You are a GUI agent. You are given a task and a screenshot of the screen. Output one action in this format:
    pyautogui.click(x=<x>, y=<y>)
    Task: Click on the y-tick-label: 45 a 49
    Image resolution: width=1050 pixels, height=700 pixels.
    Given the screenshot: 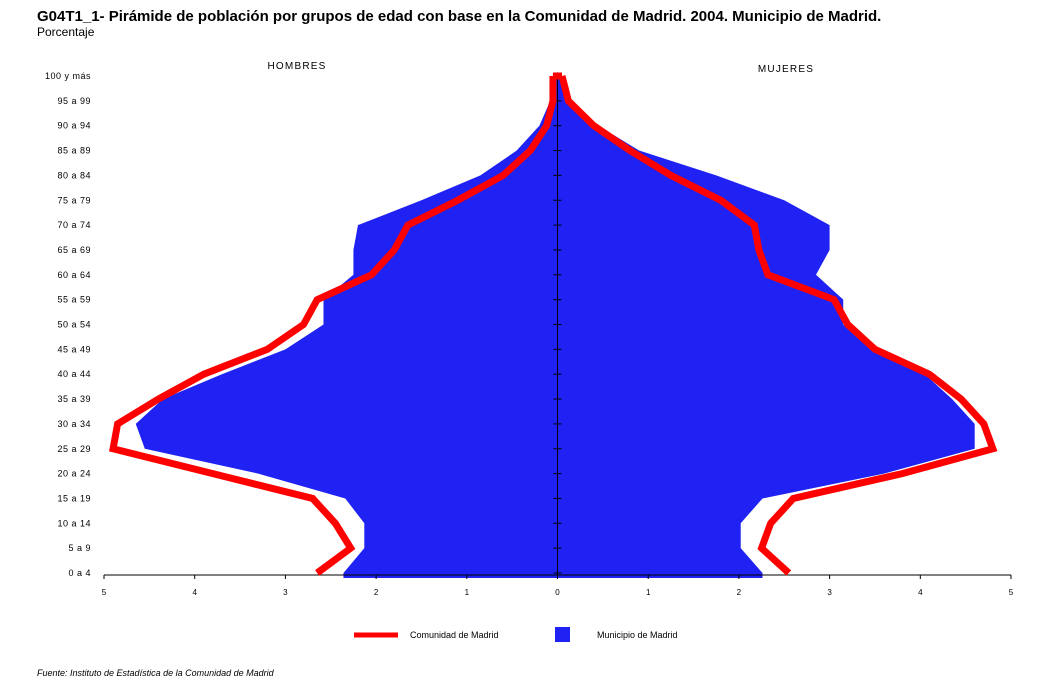 What is the action you would take?
    pyautogui.click(x=74, y=349)
    